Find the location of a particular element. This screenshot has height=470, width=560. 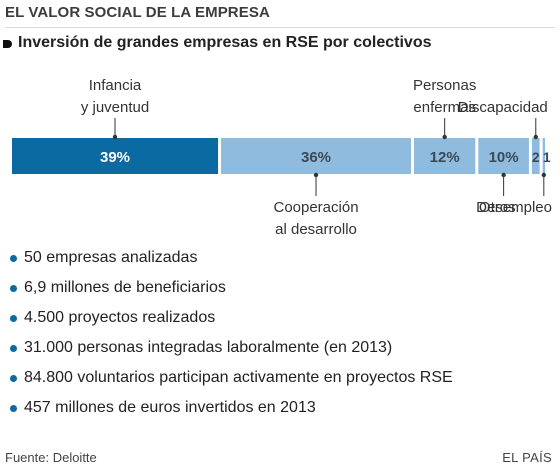

bar-segment-personas-enfermas is located at coordinates (445, 156).